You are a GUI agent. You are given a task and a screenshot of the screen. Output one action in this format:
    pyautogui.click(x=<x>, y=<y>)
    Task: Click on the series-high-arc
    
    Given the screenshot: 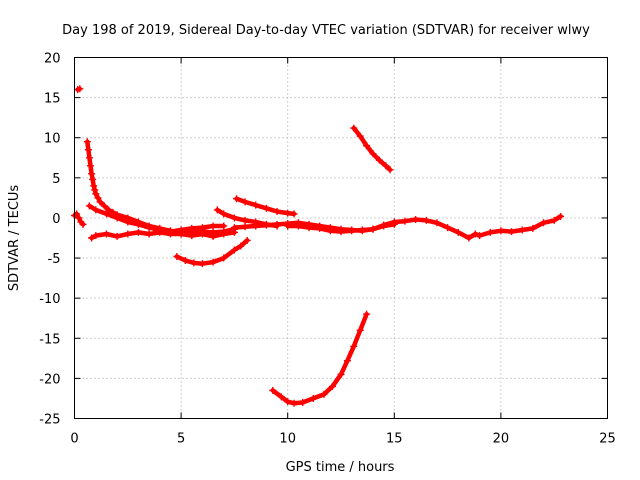 What is the action you would take?
    pyautogui.click(x=372, y=149)
    